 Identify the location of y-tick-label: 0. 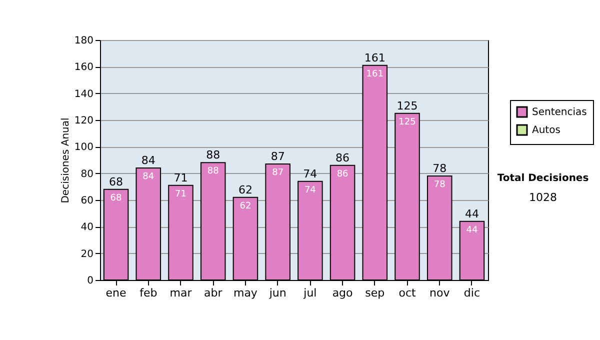
(90, 281).